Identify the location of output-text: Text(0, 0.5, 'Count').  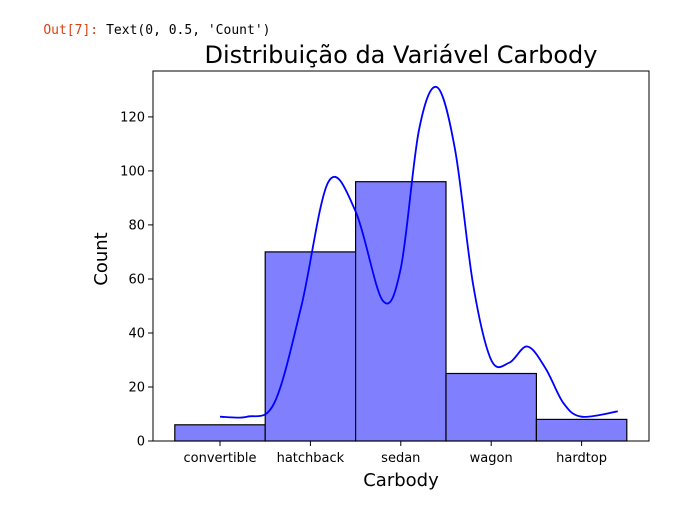
(188, 30).